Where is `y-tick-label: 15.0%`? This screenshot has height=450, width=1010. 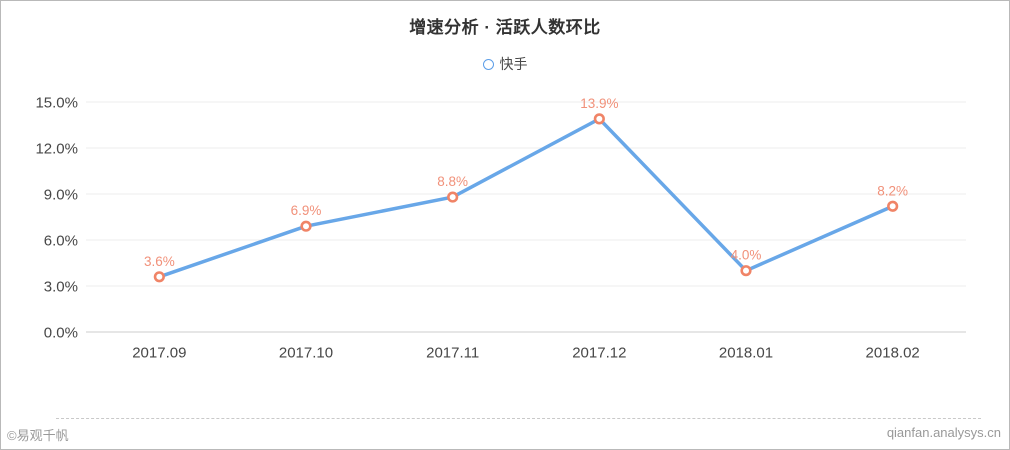
y-tick-label: 15.0% is located at coordinates (56, 102).